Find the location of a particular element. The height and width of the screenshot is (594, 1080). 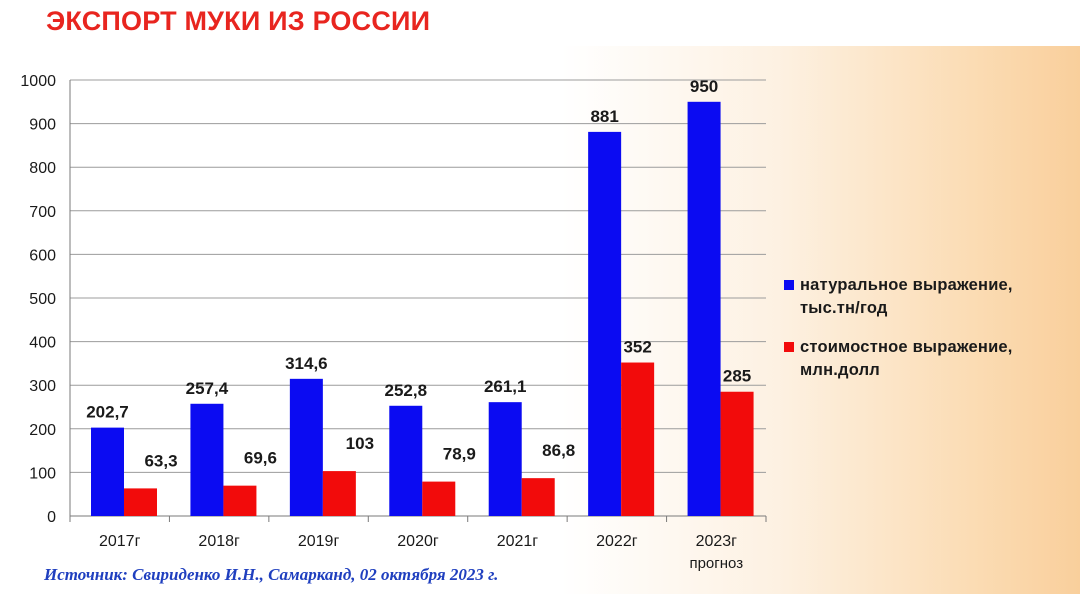

data-label-series0-2020г: 252,8 is located at coordinates (406, 390).